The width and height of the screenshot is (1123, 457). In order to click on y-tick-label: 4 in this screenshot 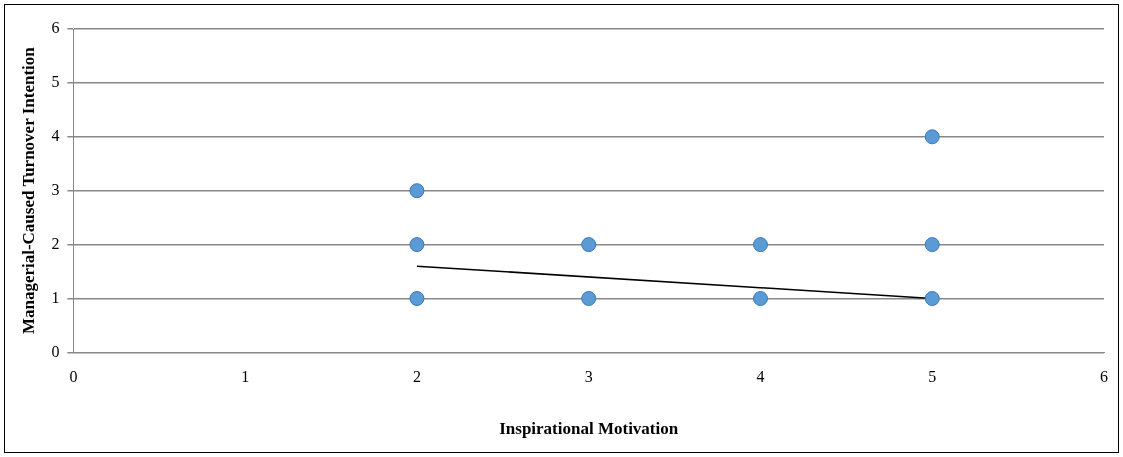, I will do `click(55, 135)`.